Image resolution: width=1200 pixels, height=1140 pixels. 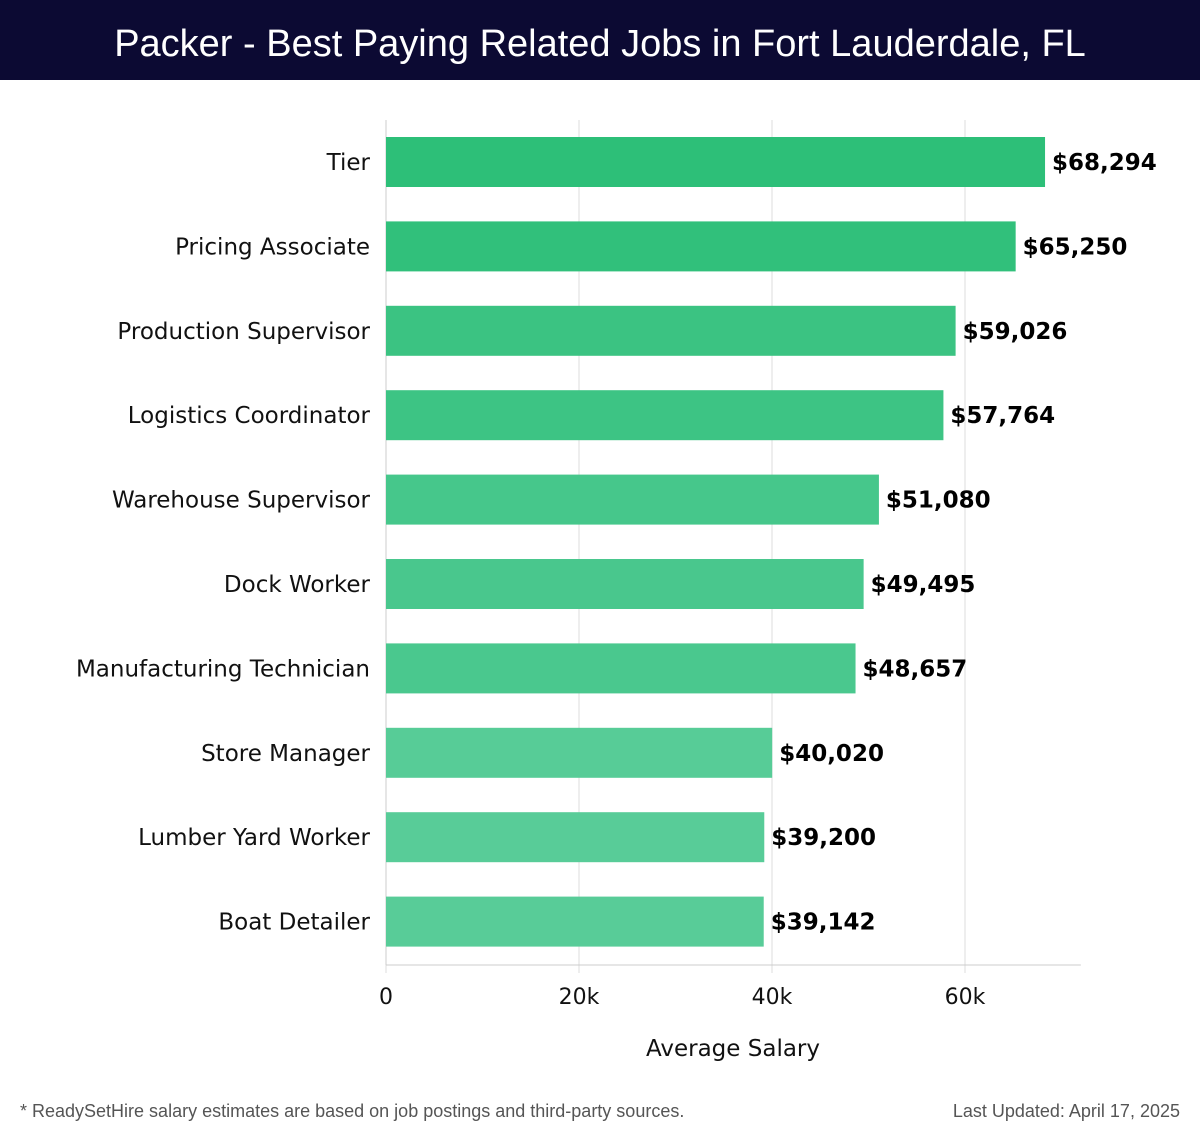 What do you see at coordinates (249, 416) in the screenshot?
I see `category-label: Logistics Coordinator` at bounding box center [249, 416].